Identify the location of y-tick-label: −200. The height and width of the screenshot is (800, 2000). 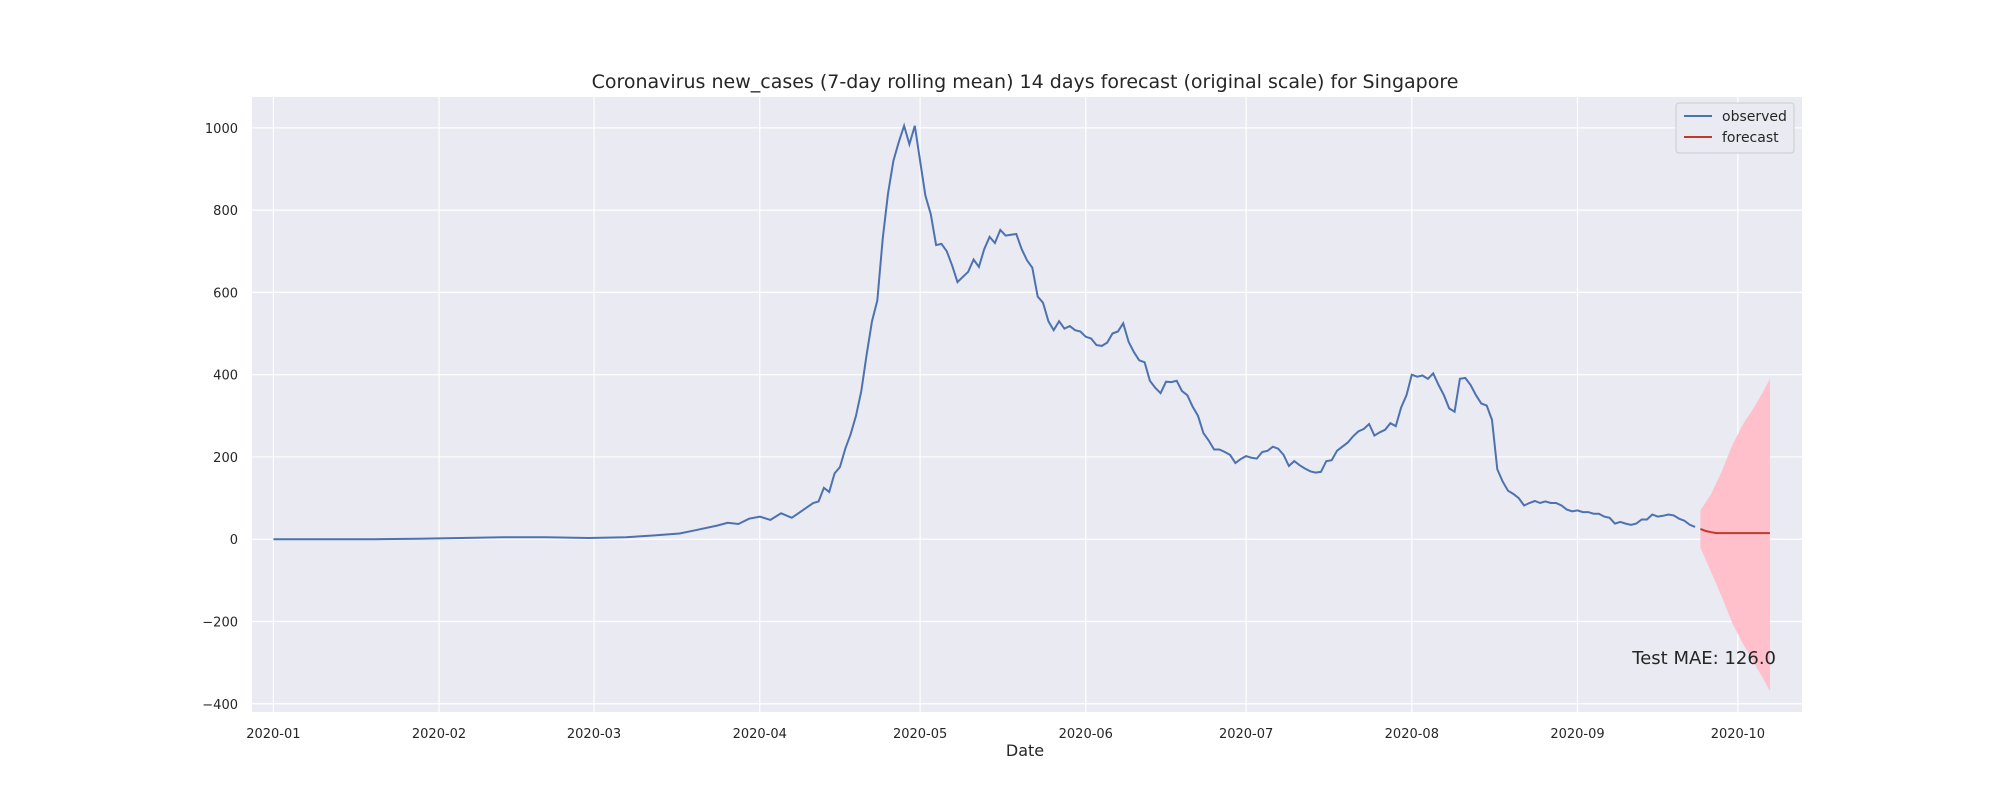
(220, 622).